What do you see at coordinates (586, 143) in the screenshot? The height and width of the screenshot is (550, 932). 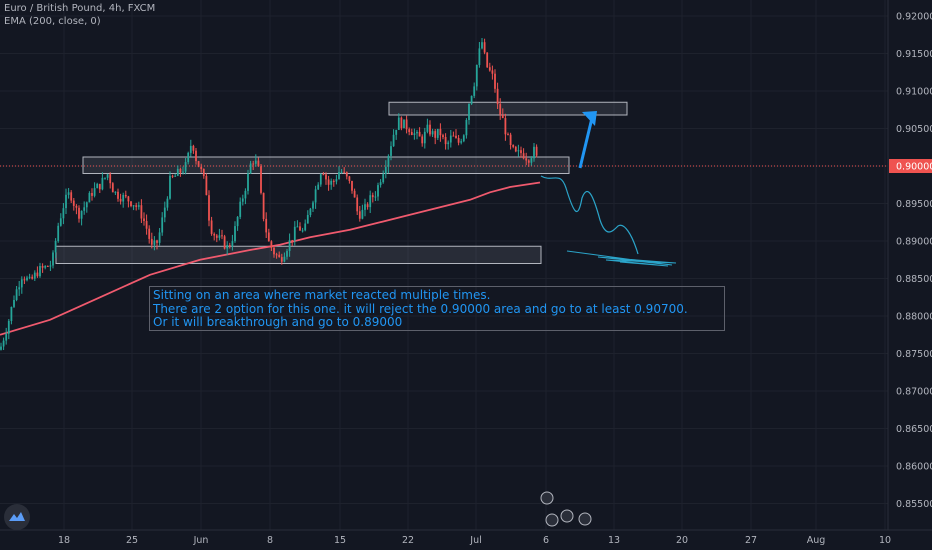 I see `bullish-arrow` at bounding box center [586, 143].